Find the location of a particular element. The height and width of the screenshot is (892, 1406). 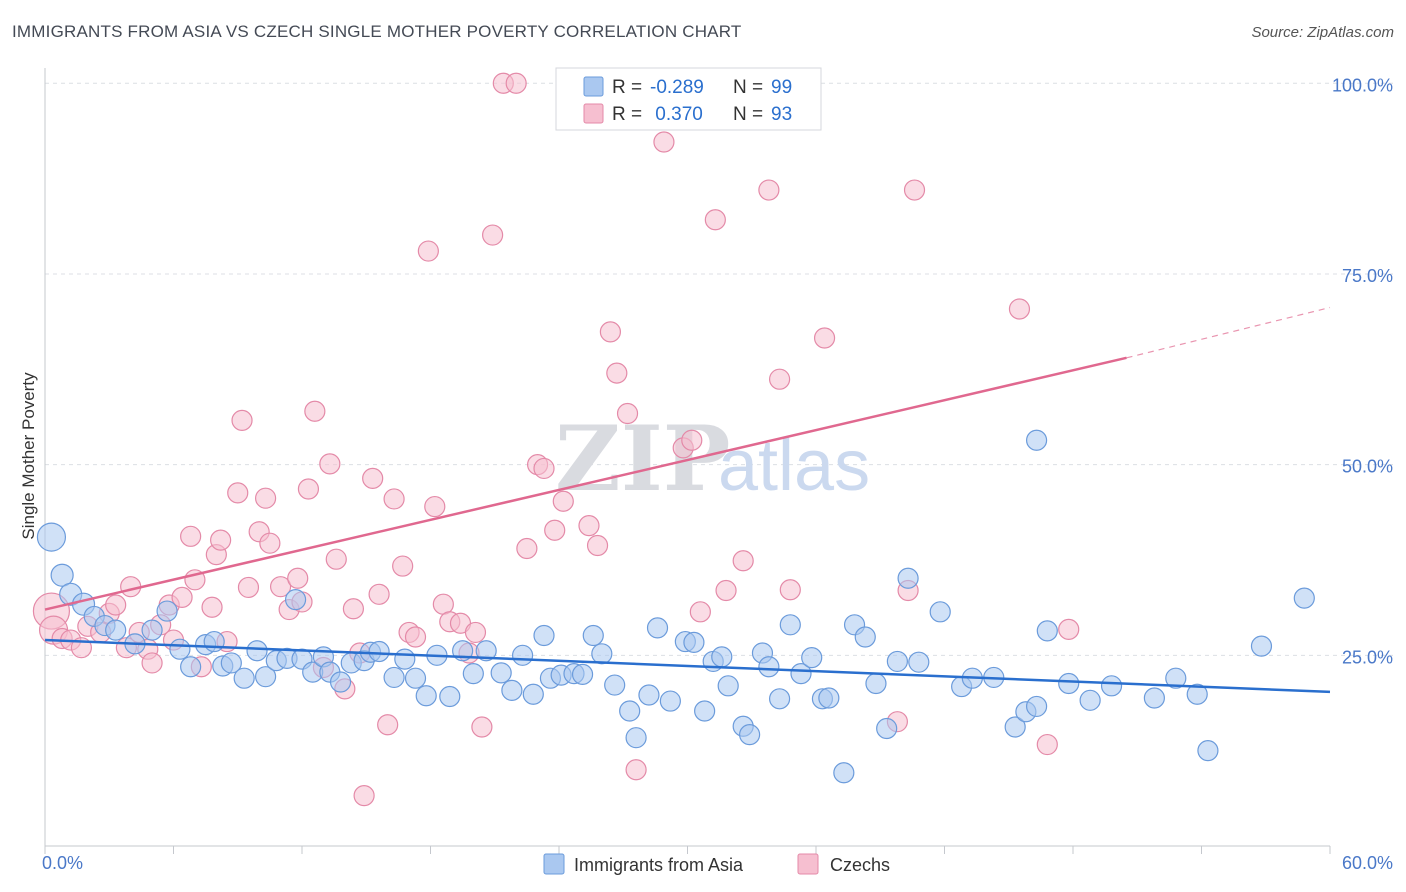

stats-blue-swatch is located at coordinates (593, 86).